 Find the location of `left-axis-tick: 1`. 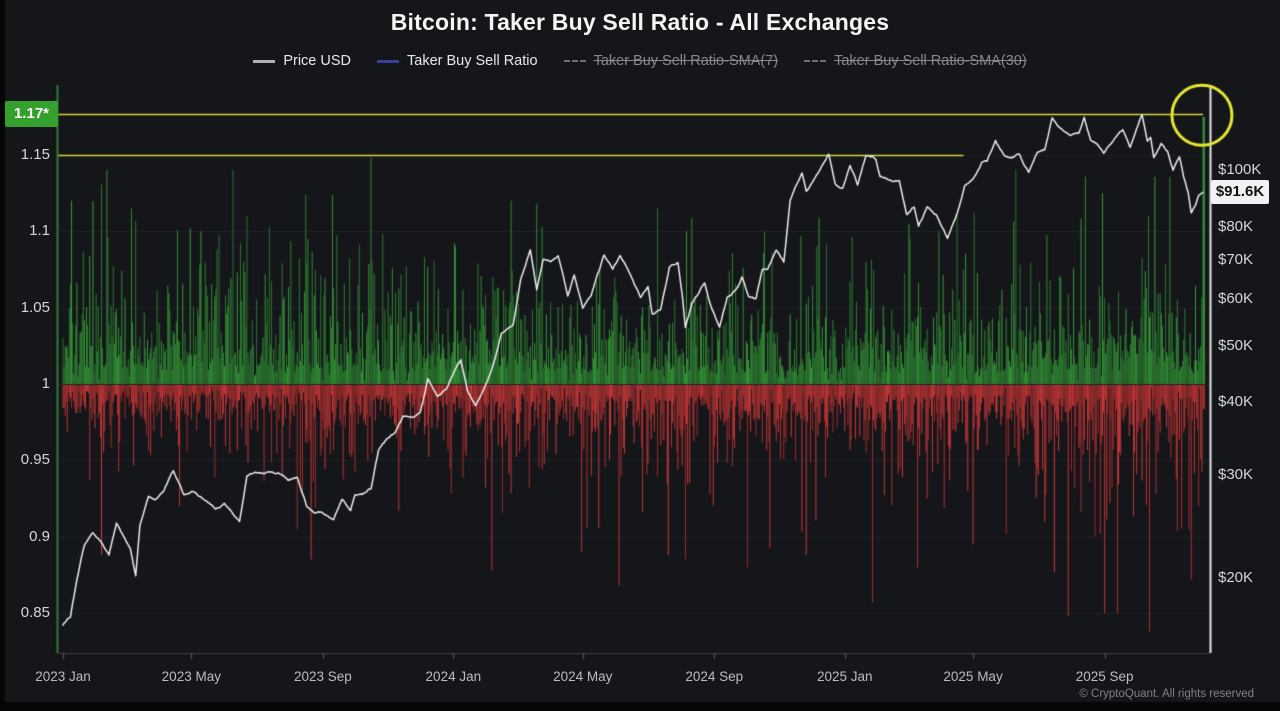

left-axis-tick: 1 is located at coordinates (45, 383).